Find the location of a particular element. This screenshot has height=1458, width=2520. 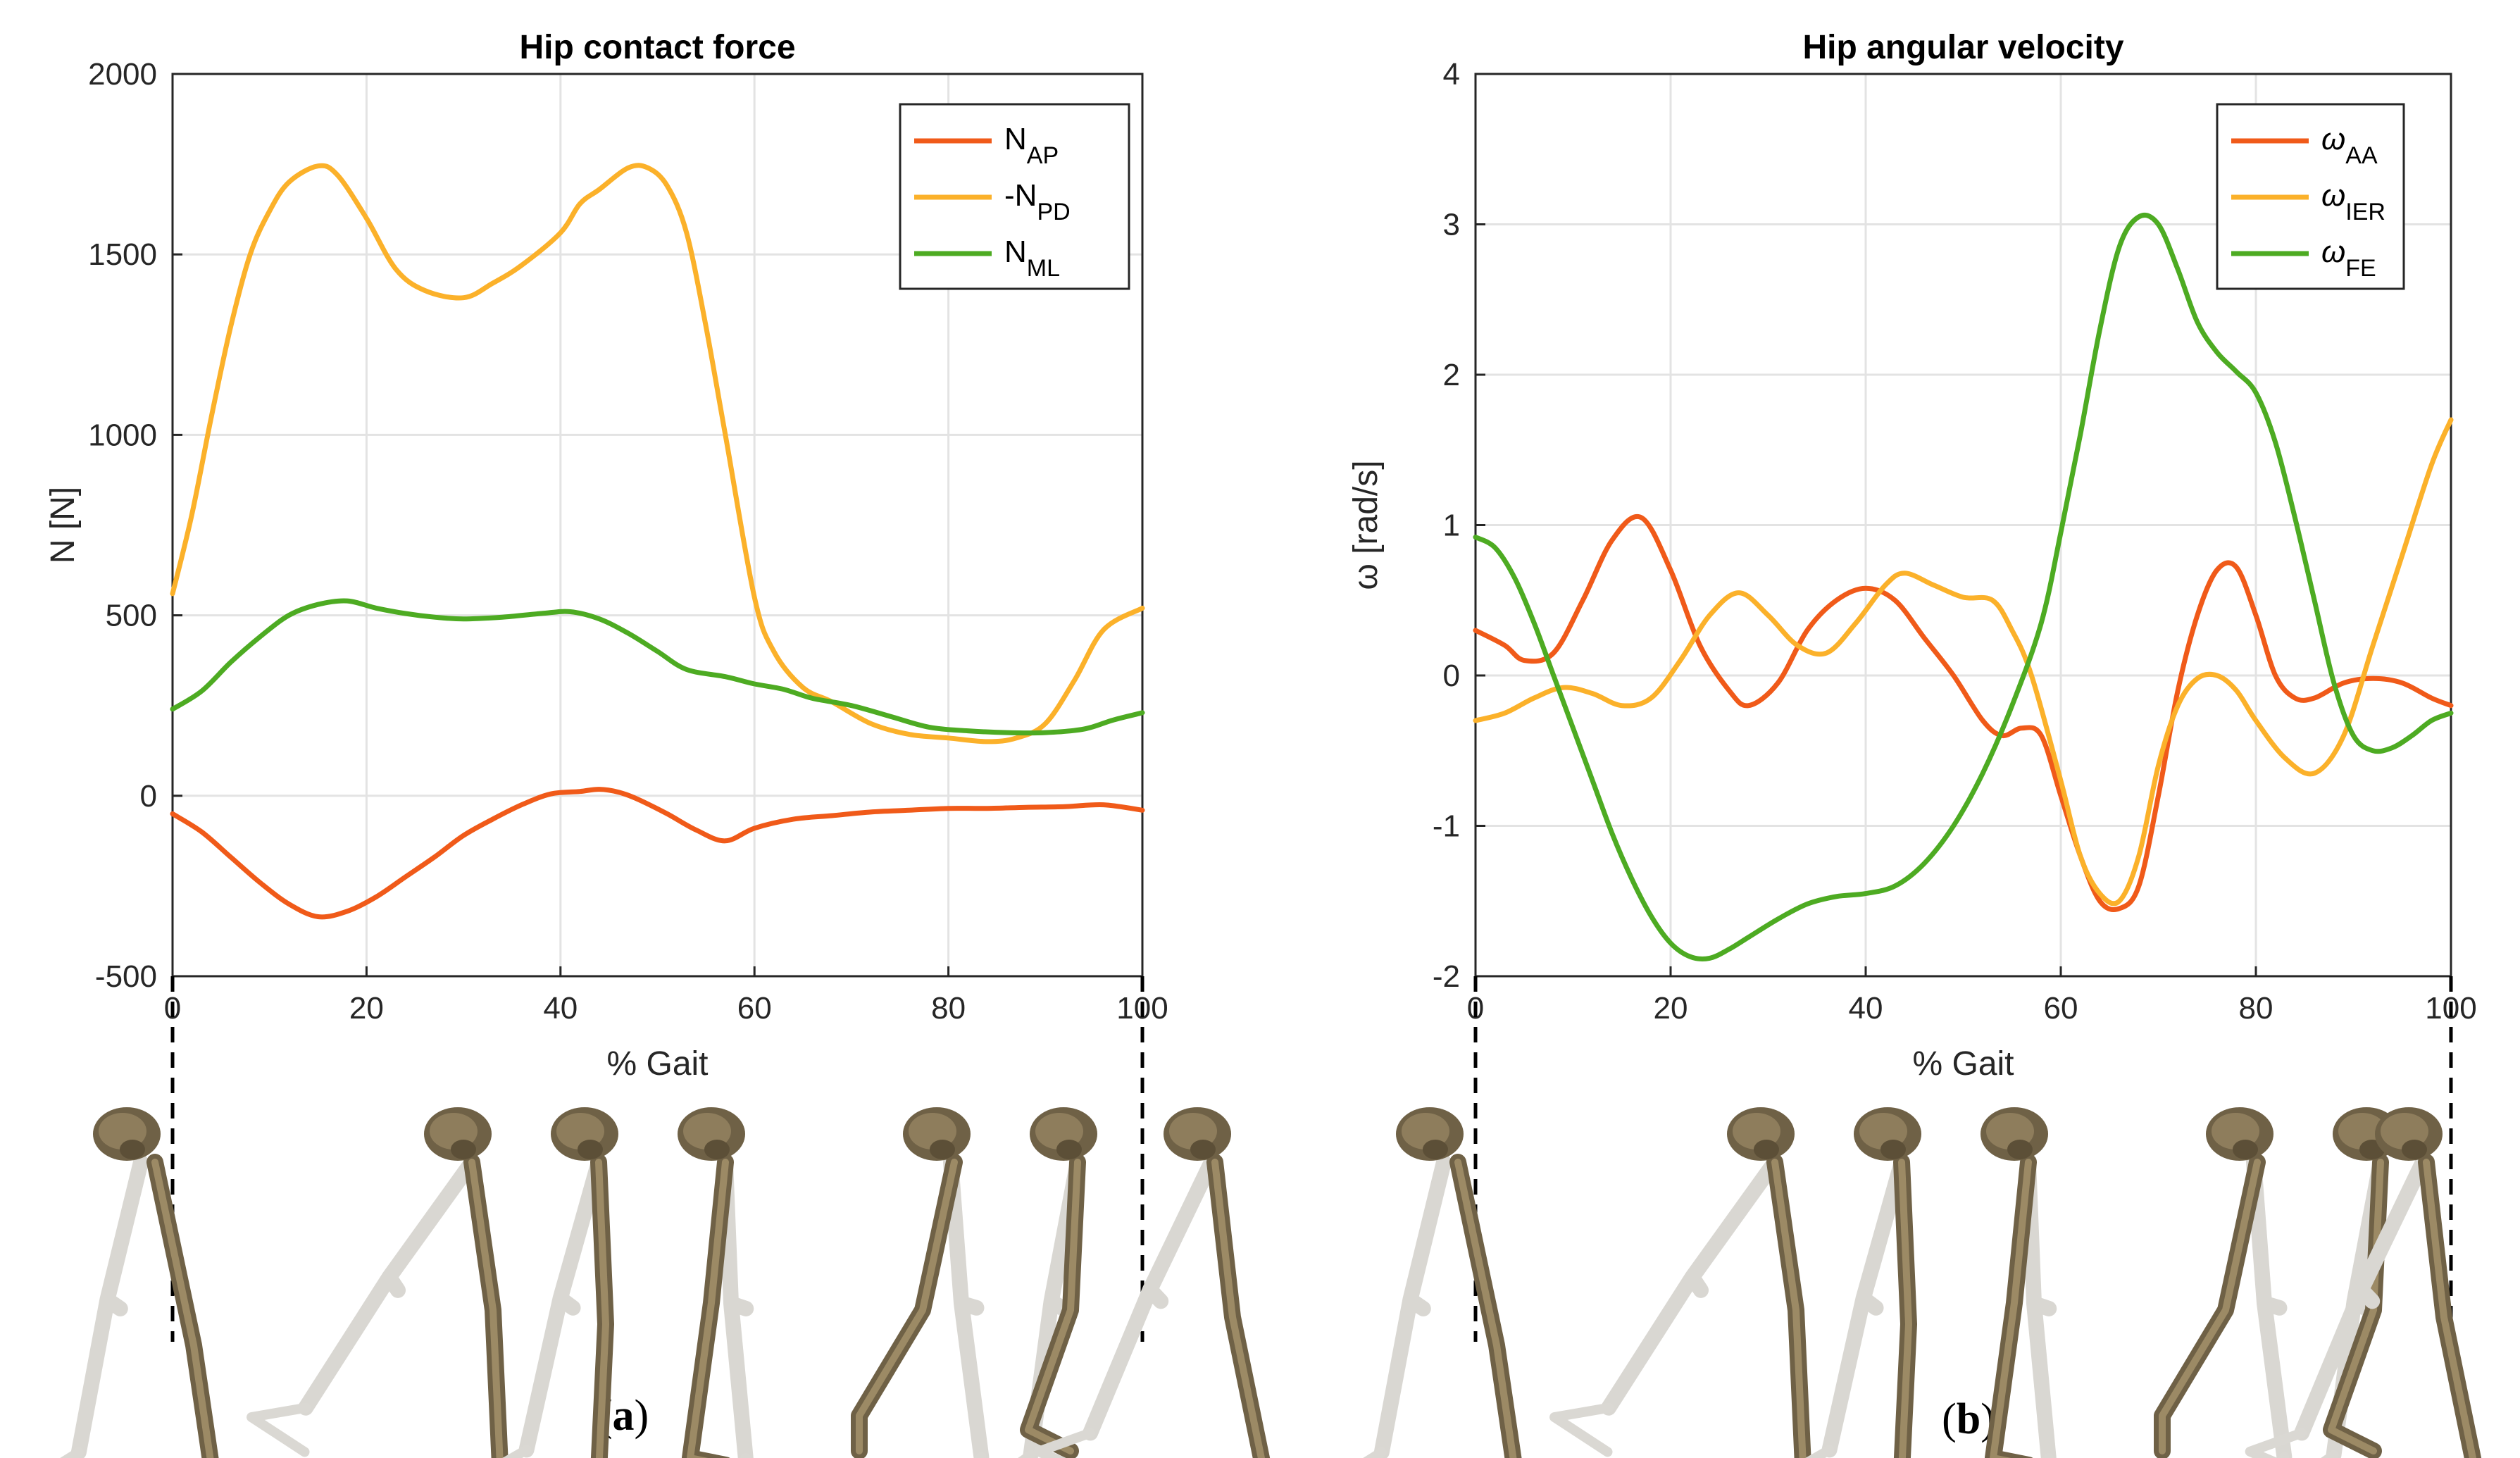

y-tick-label: 2000 is located at coordinates (123, 74).